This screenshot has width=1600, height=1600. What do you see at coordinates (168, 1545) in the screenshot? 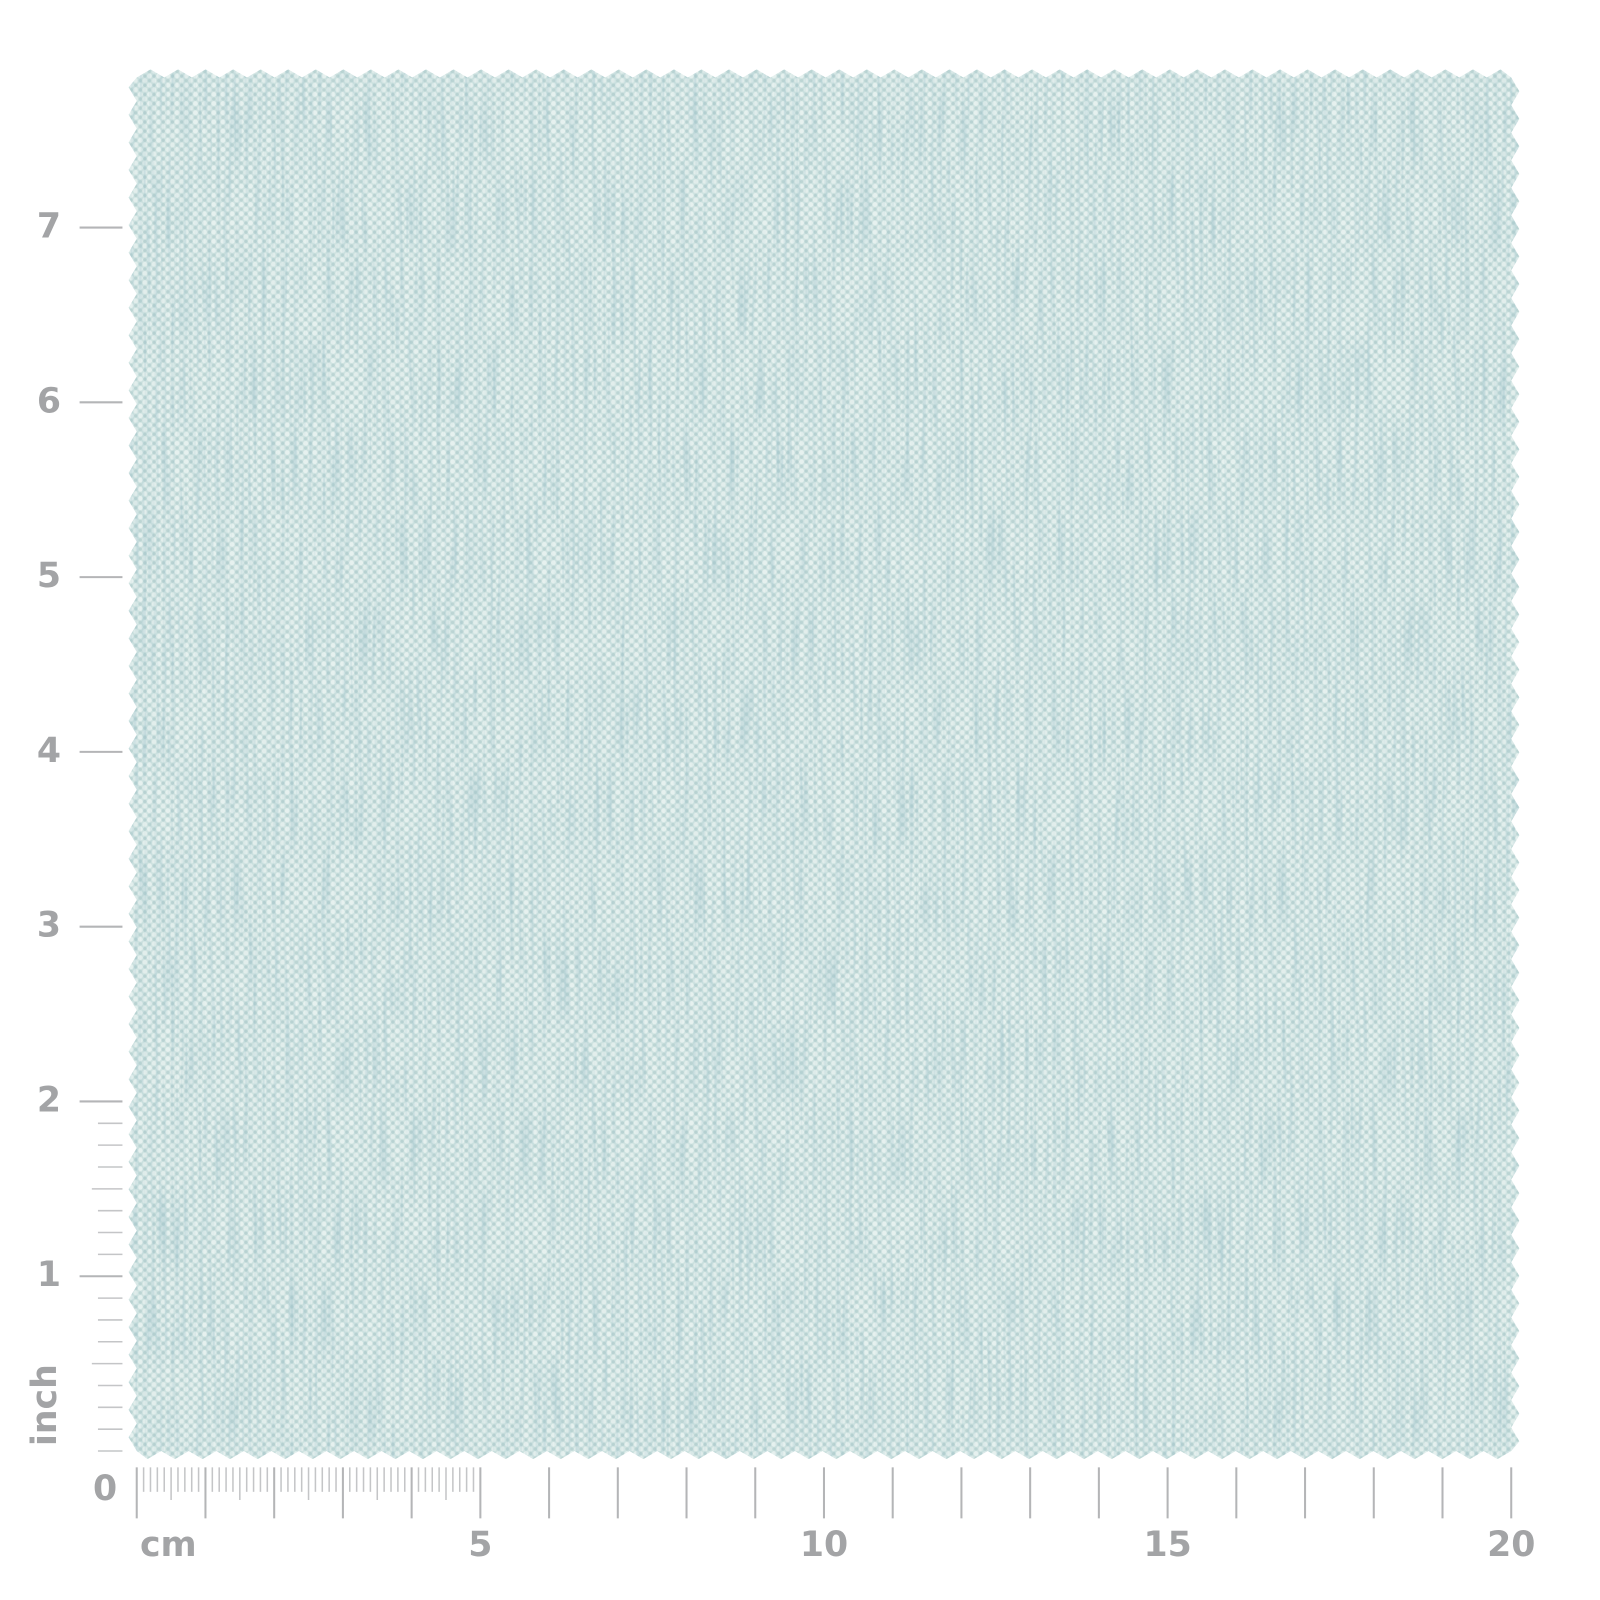
I see `cm-unit: cm` at bounding box center [168, 1545].